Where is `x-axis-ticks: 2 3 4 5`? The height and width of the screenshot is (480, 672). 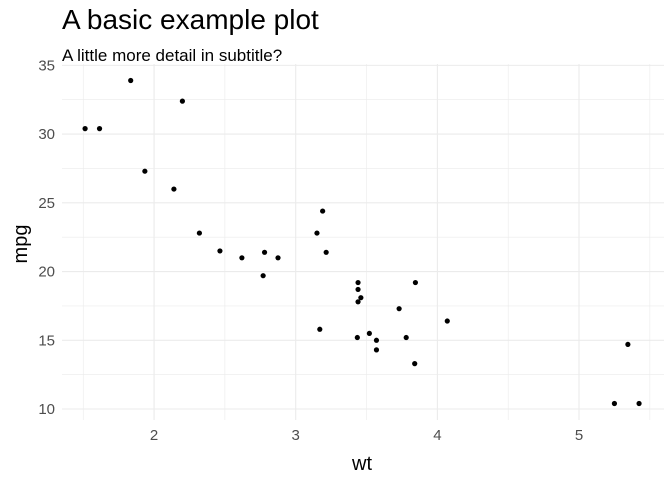 x-axis-ticks: 2 3 4 5 is located at coordinates (366, 435).